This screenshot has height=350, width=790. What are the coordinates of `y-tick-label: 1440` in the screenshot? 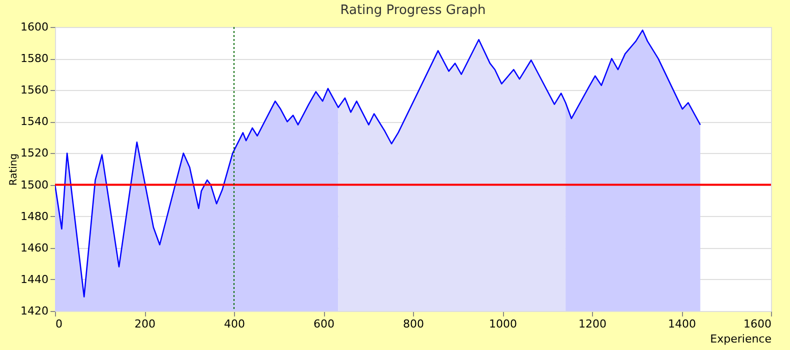 It's located at (34, 279).